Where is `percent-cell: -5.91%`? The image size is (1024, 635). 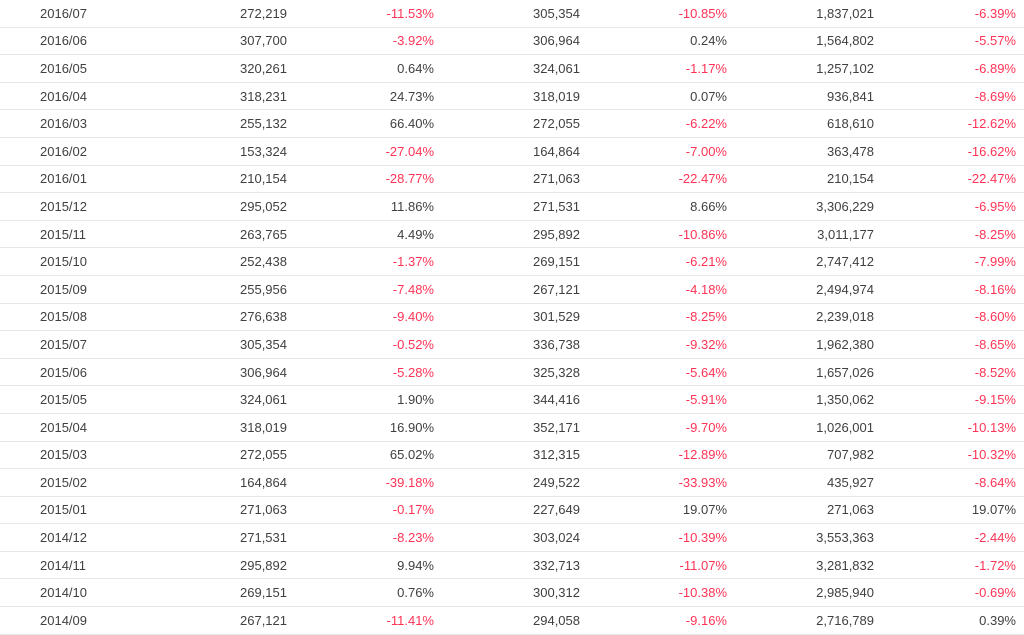 percent-cell: -5.91% is located at coordinates (661, 399).